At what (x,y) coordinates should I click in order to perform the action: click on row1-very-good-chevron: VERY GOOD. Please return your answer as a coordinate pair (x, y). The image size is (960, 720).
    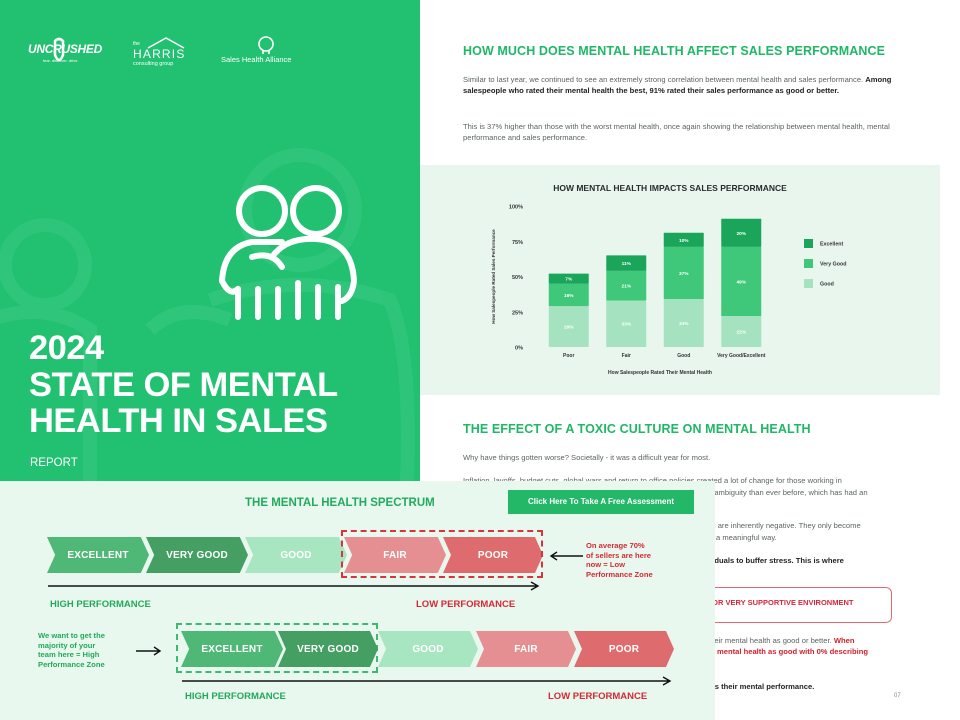
    Looking at the image, I should click on (197, 555).